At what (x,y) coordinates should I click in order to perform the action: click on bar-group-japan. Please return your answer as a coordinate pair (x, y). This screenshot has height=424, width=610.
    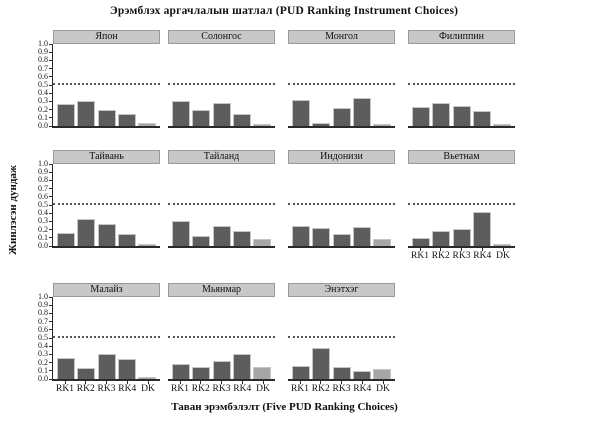
    Looking at the image, I should click on (106, 85).